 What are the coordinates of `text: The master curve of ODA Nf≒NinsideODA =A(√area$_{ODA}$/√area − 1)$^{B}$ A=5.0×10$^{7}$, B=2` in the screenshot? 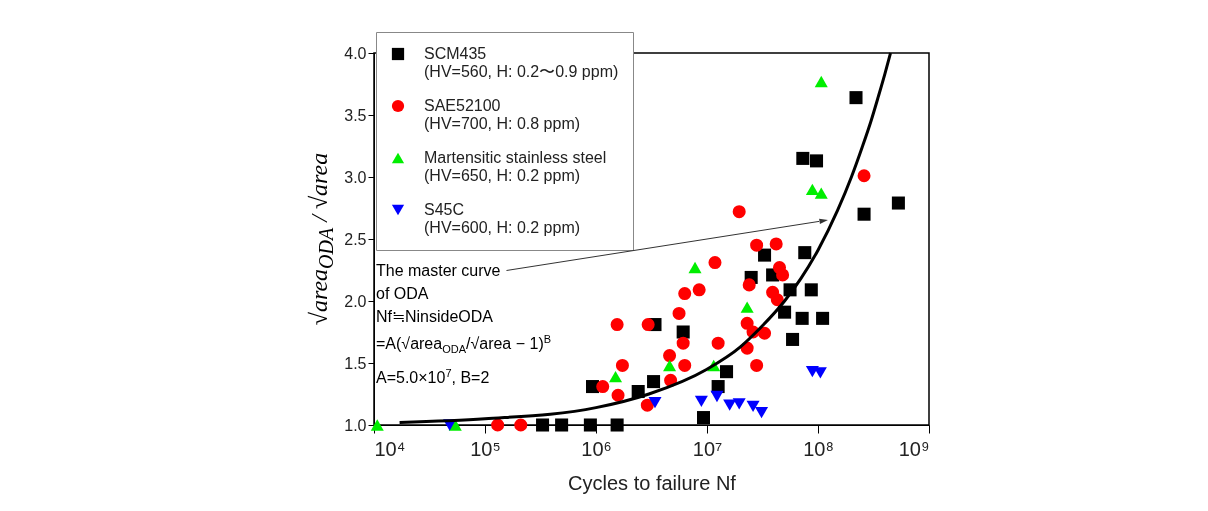 It's located at (464, 324).